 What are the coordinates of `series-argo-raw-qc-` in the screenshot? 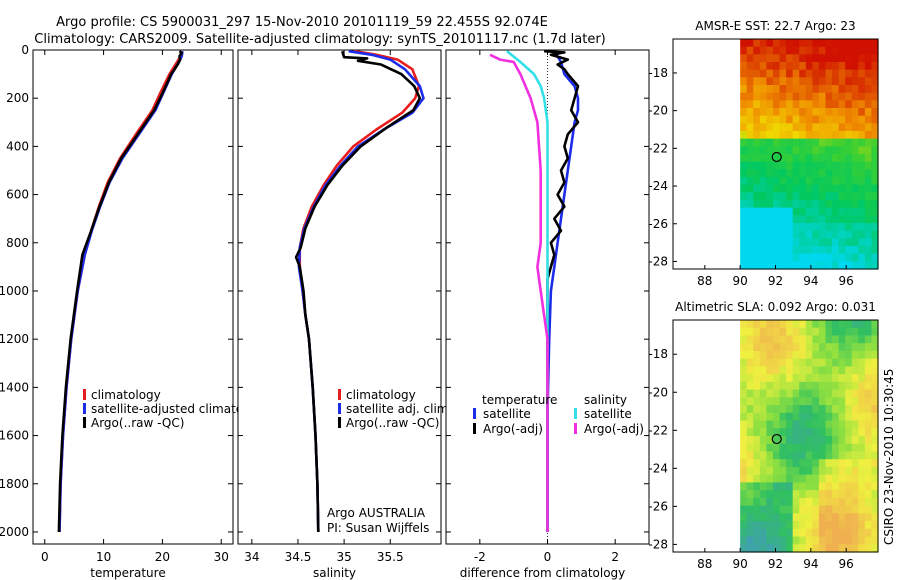 It's located at (120, 291).